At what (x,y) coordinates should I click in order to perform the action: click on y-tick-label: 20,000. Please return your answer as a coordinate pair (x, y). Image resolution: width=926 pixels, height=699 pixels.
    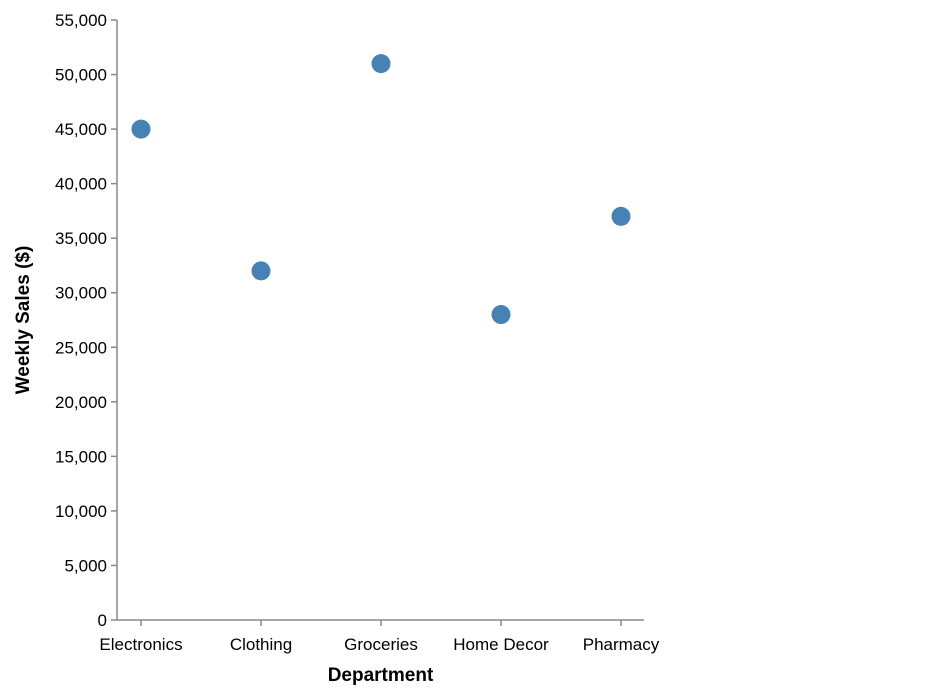
    Looking at the image, I should click on (81, 402).